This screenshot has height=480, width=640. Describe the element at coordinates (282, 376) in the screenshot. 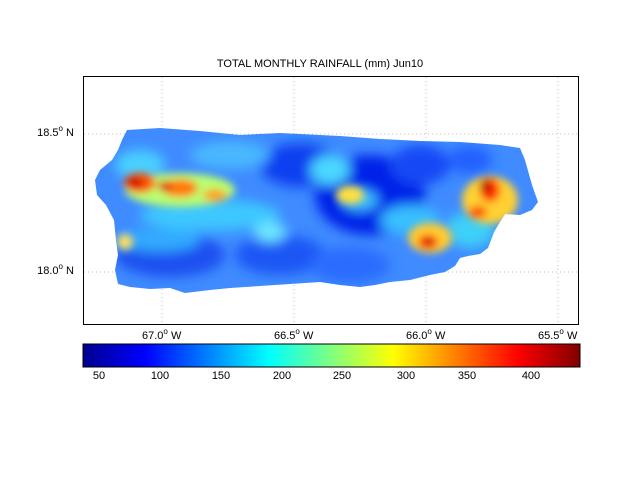

I see `colorbar-tick-label: 200` at that location.